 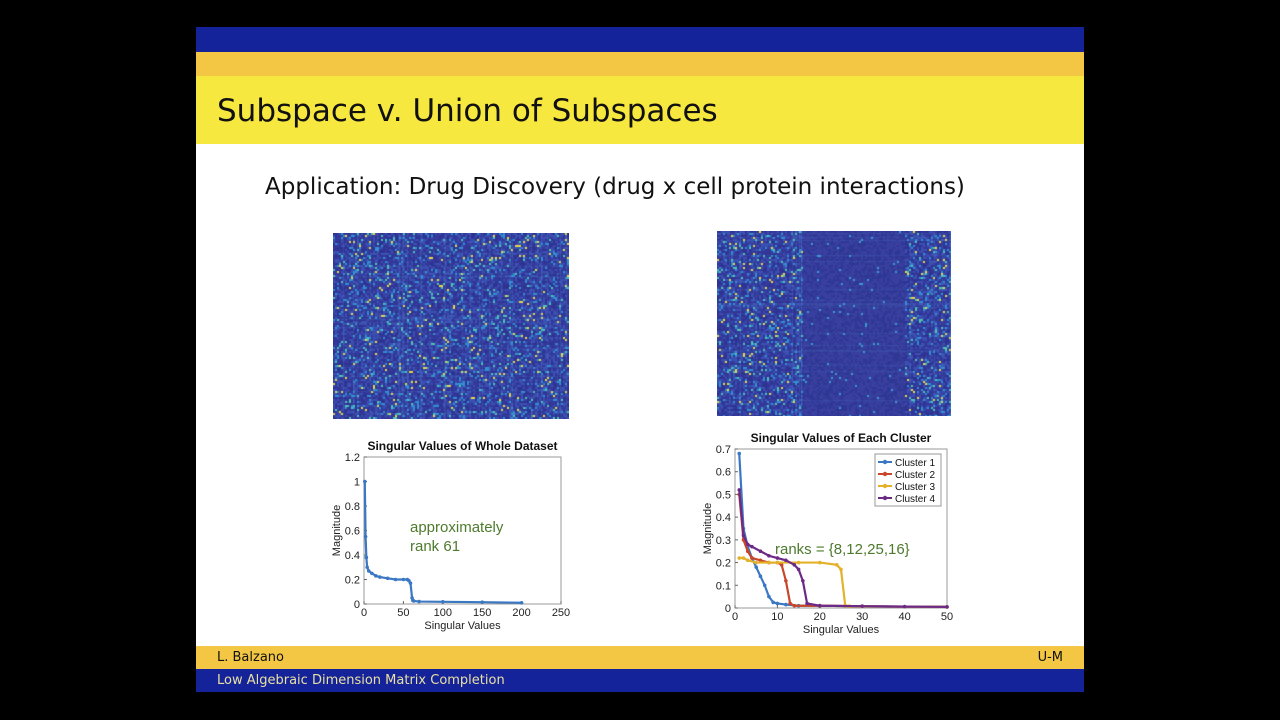 I want to click on heatmap-clustered, so click(x=834, y=323).